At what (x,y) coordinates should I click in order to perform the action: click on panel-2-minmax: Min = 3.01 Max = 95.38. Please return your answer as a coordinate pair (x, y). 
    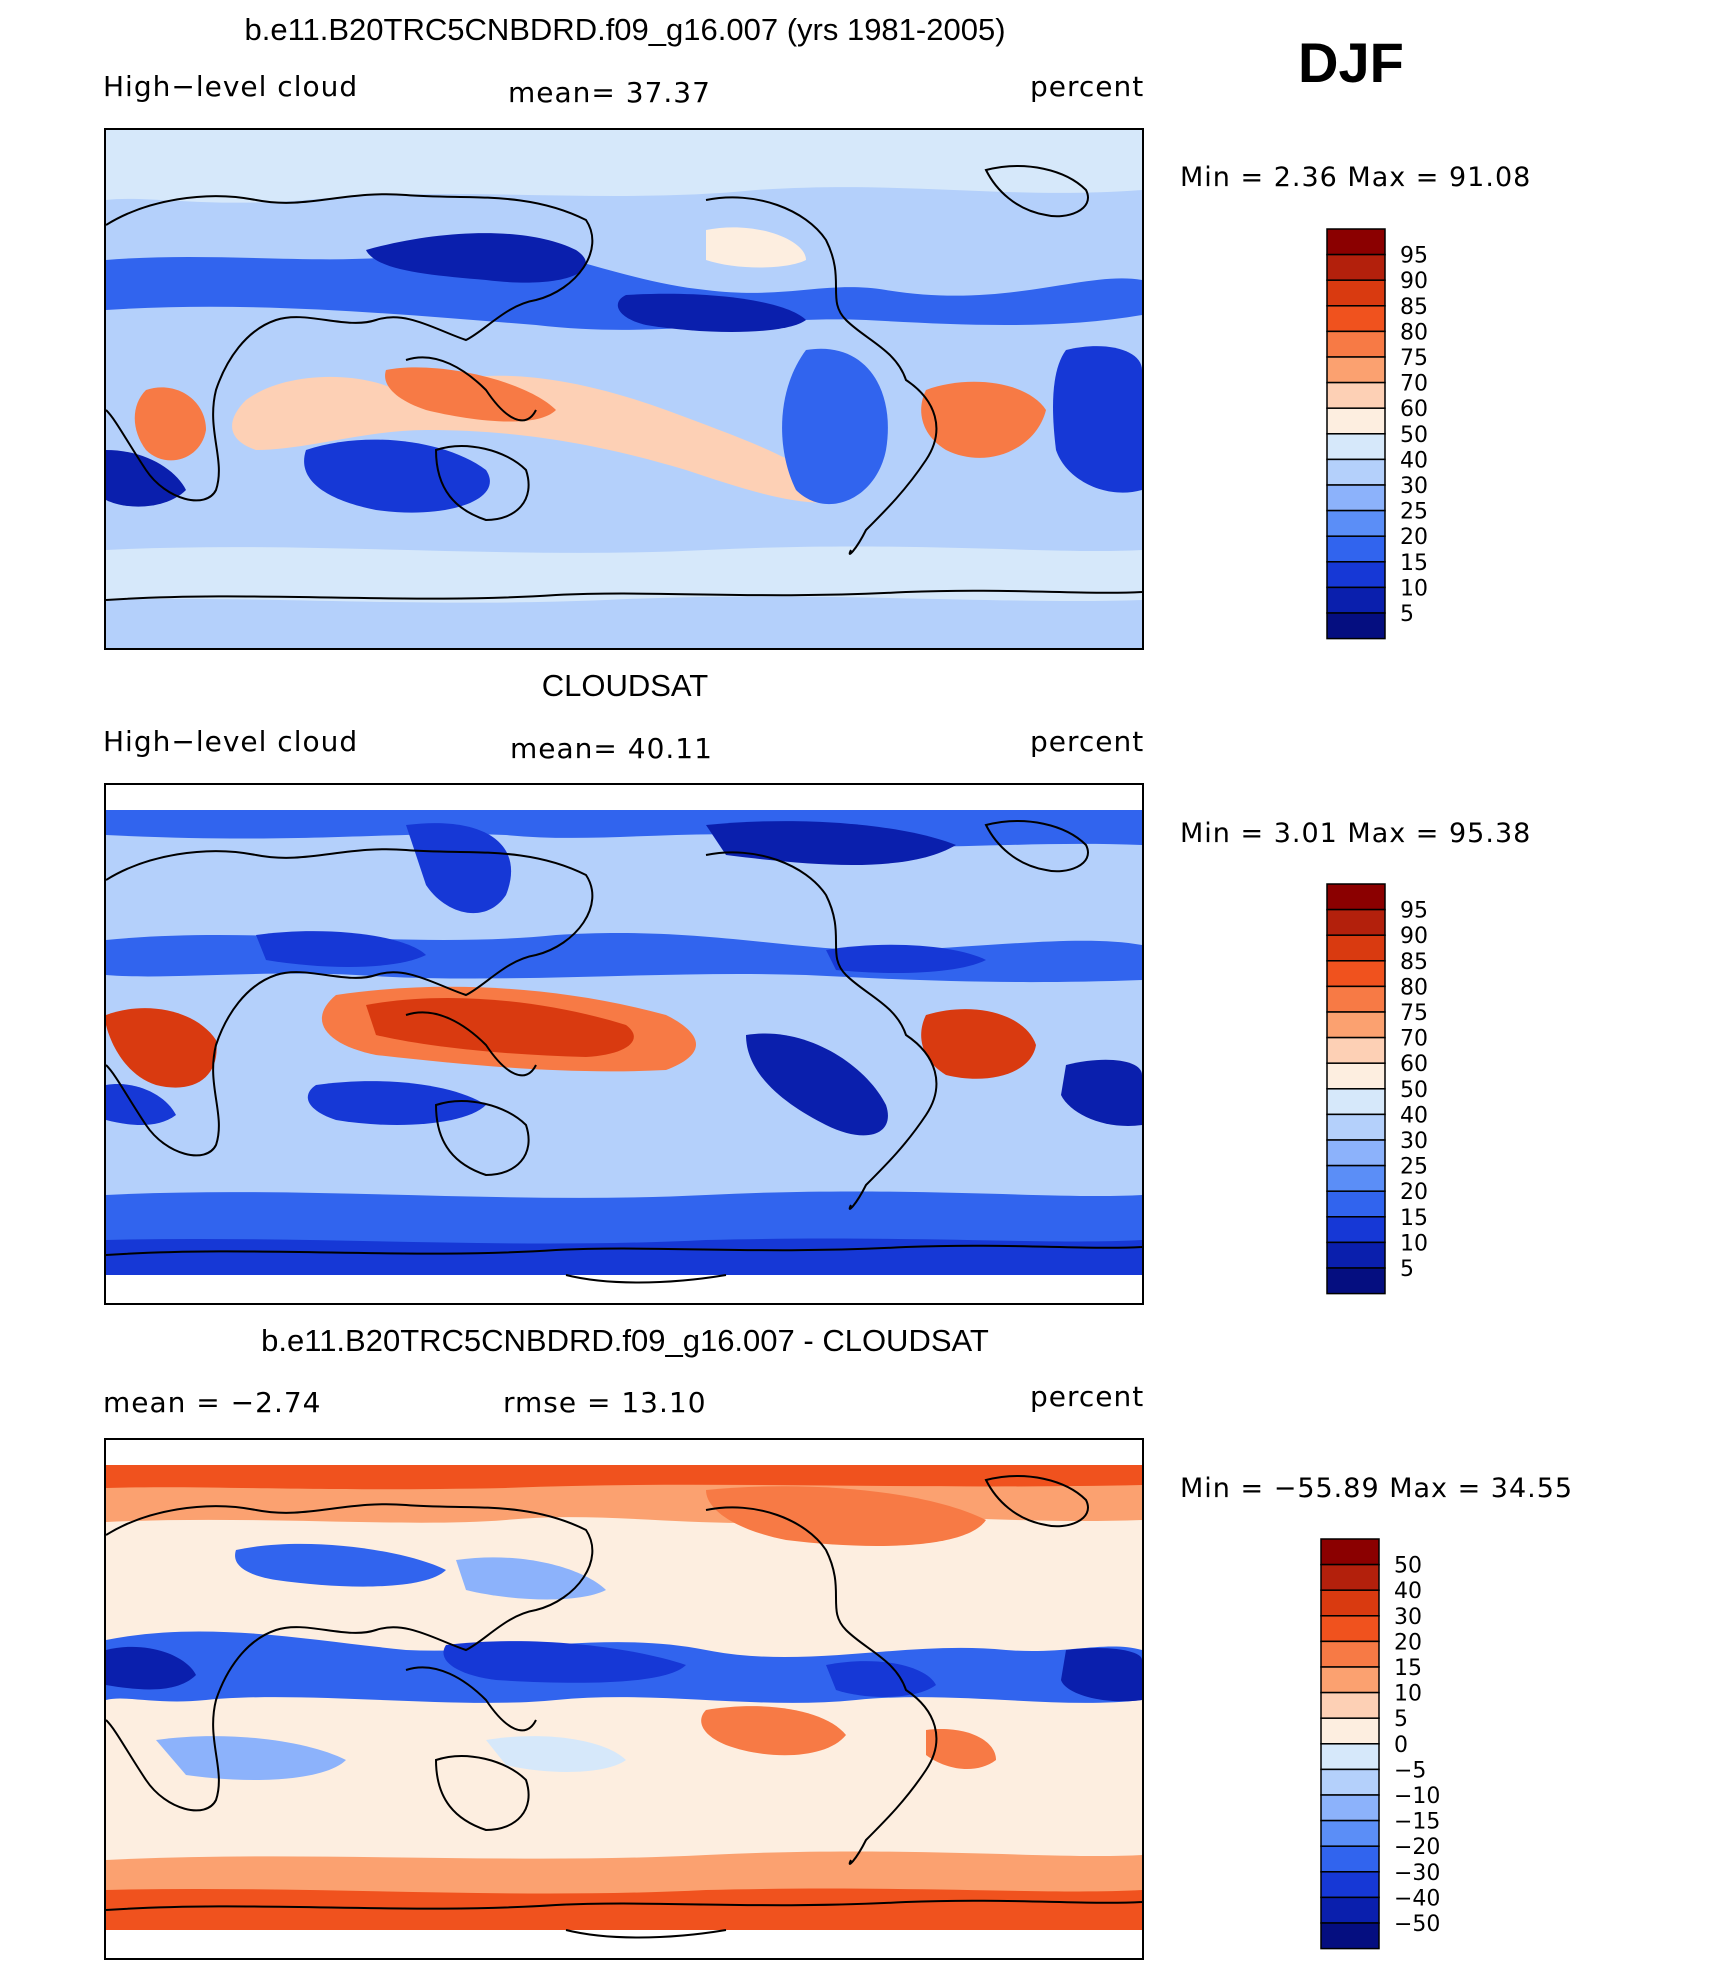
    Looking at the image, I should click on (1356, 833).